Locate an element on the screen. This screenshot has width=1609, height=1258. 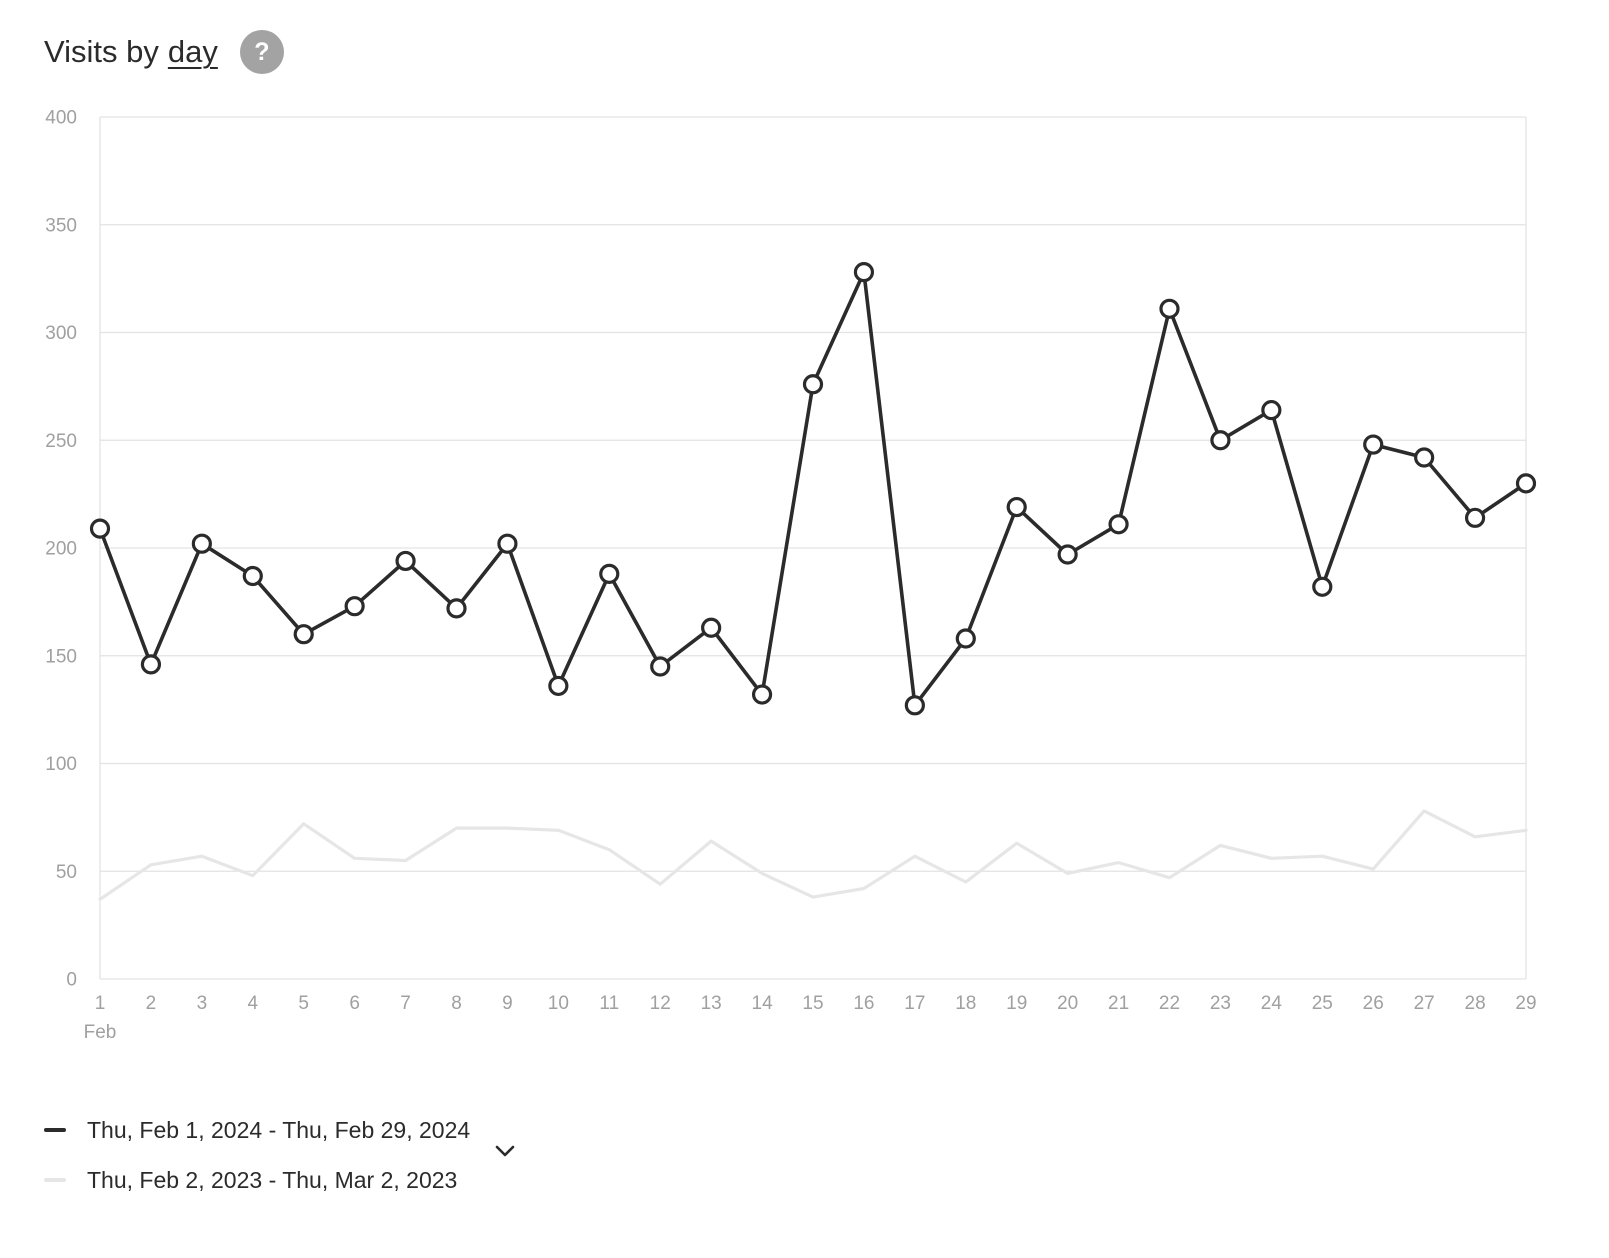
x-tick-label: 1 is located at coordinates (100, 1003).